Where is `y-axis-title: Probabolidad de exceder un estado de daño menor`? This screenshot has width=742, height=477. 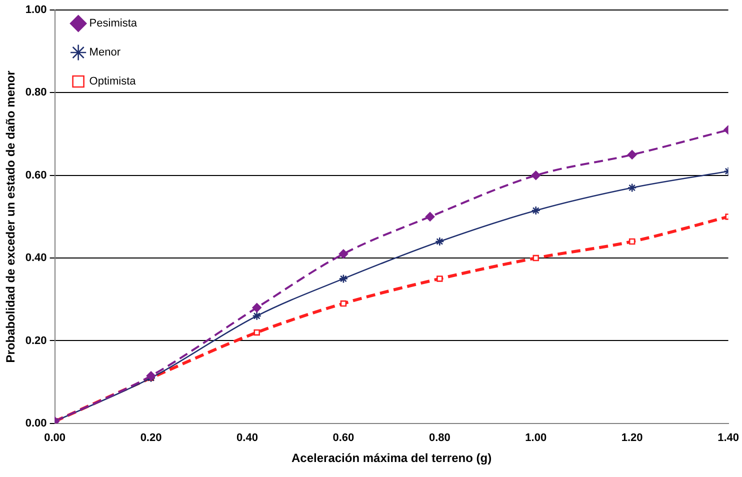
y-axis-title: Probabolidad de exceder un estado de daño menor is located at coordinates (11, 216).